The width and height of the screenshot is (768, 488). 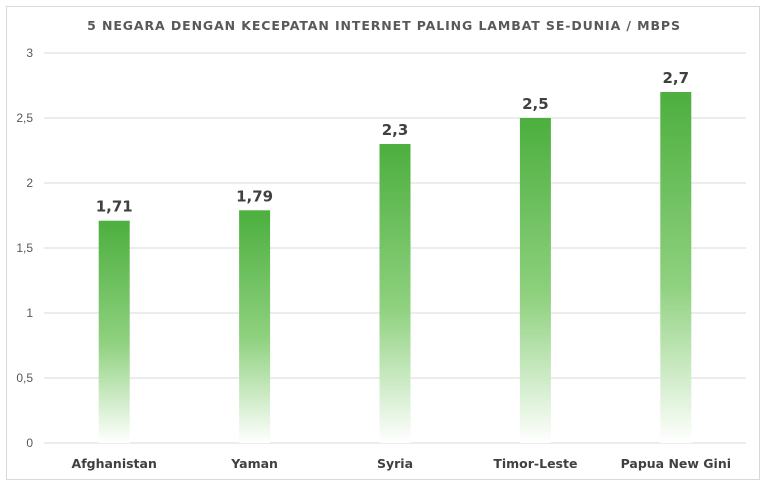 What do you see at coordinates (676, 463) in the screenshot?
I see `x-tick-label: Papua New Gini` at bounding box center [676, 463].